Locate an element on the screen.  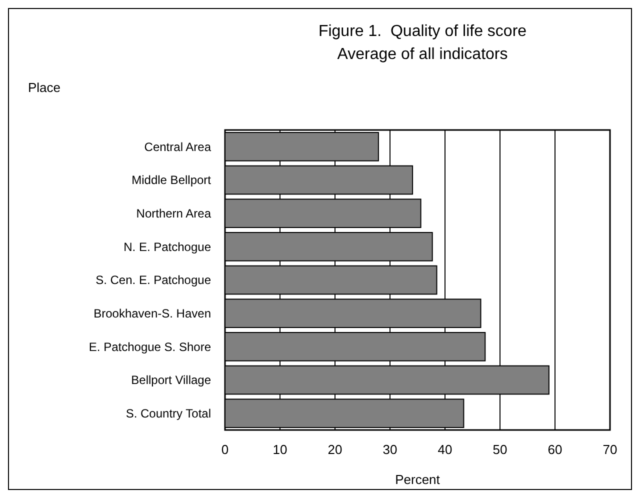
y-tick-label: Bellport Village is located at coordinates (171, 380).